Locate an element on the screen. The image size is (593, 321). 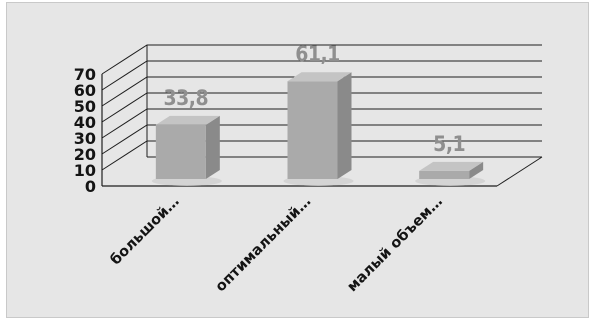
floor-right-edge is located at coordinates (519, 171).